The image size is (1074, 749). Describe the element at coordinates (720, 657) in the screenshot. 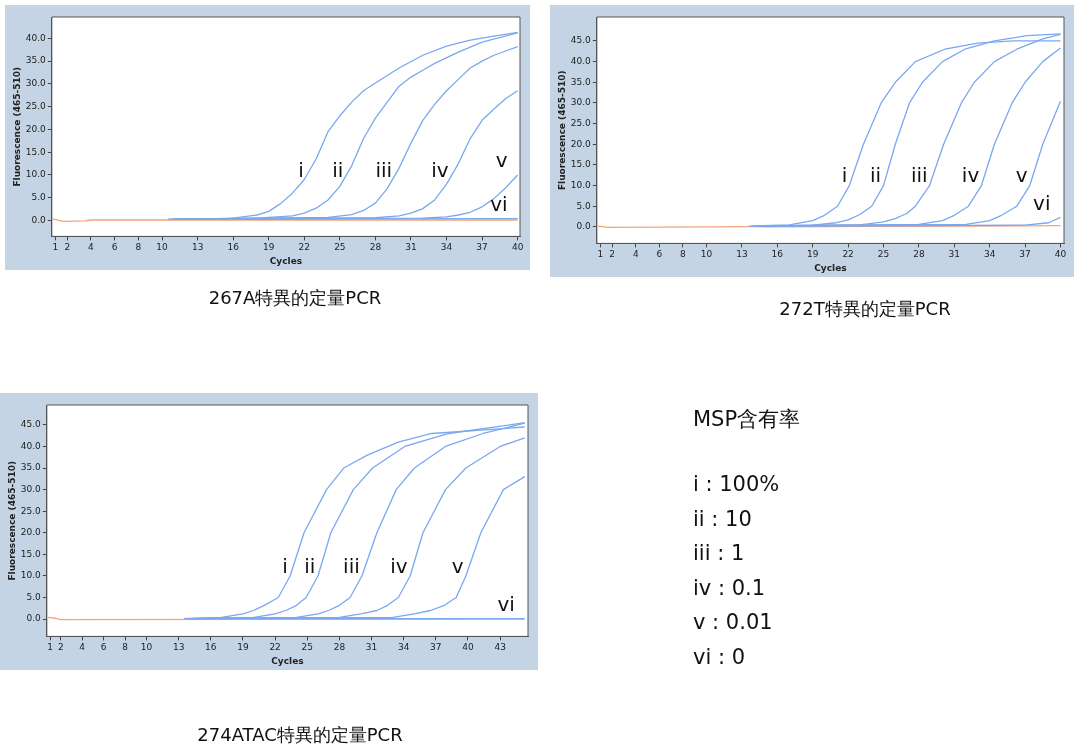

I see `text: vi : 0` at that location.